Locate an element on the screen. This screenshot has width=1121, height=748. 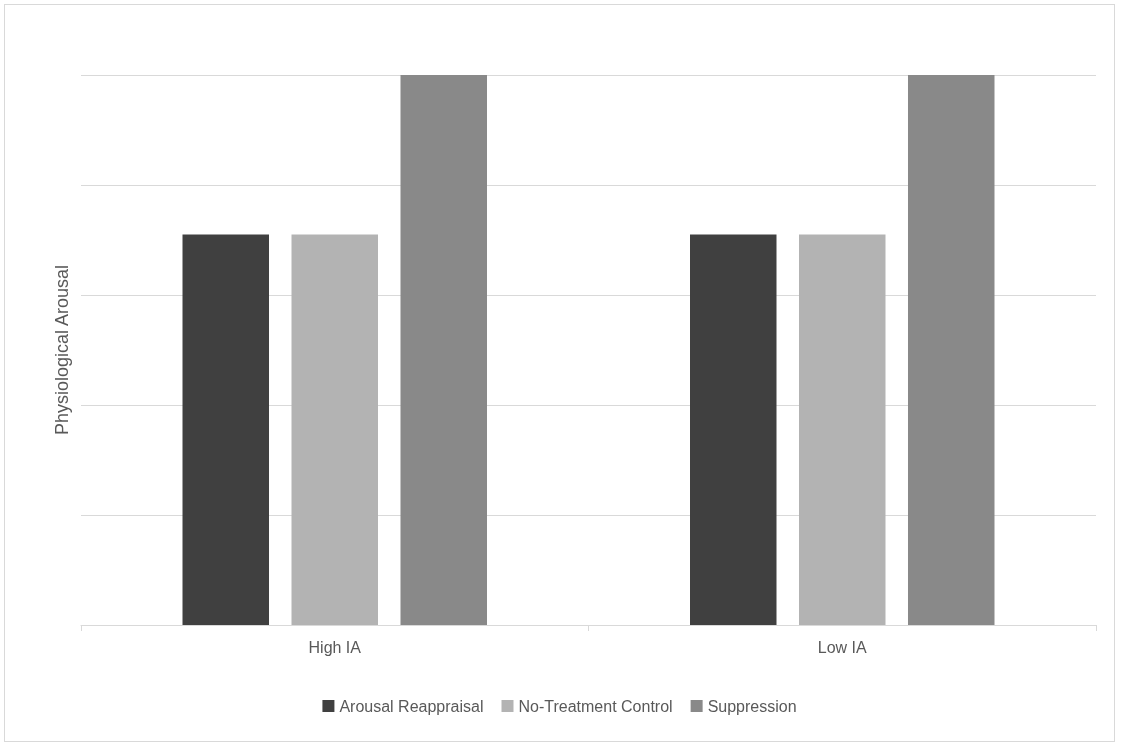
x-tick-label: High IA is located at coordinates (335, 647).